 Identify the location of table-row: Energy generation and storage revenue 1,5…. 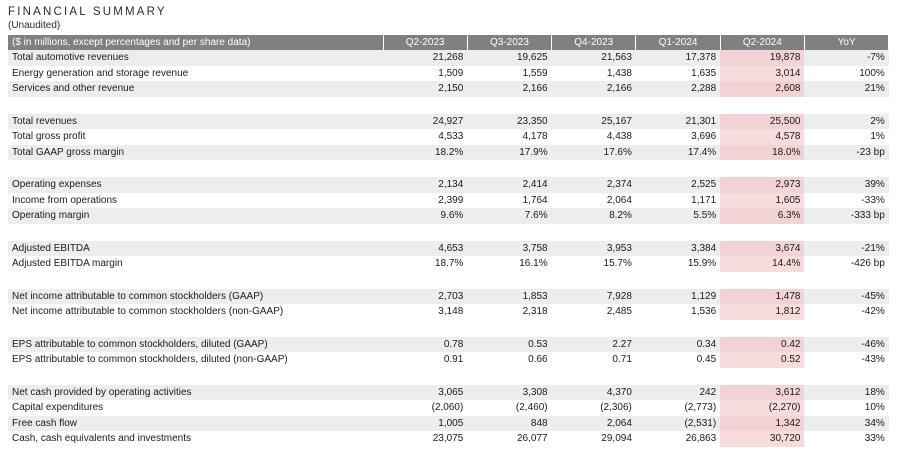
(448, 73).